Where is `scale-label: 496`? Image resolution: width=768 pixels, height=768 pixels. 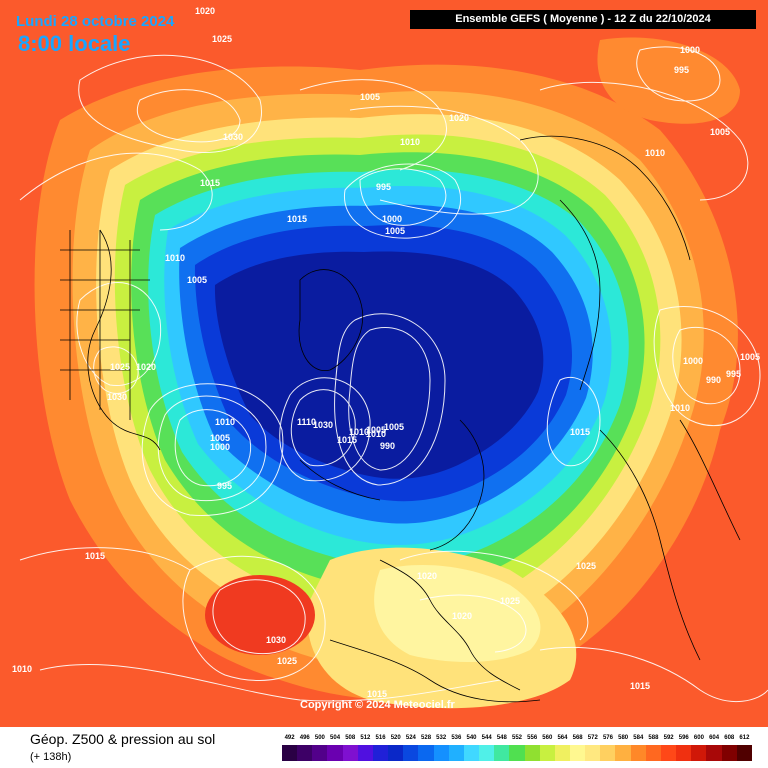
scale-label: 496 is located at coordinates (304, 738).